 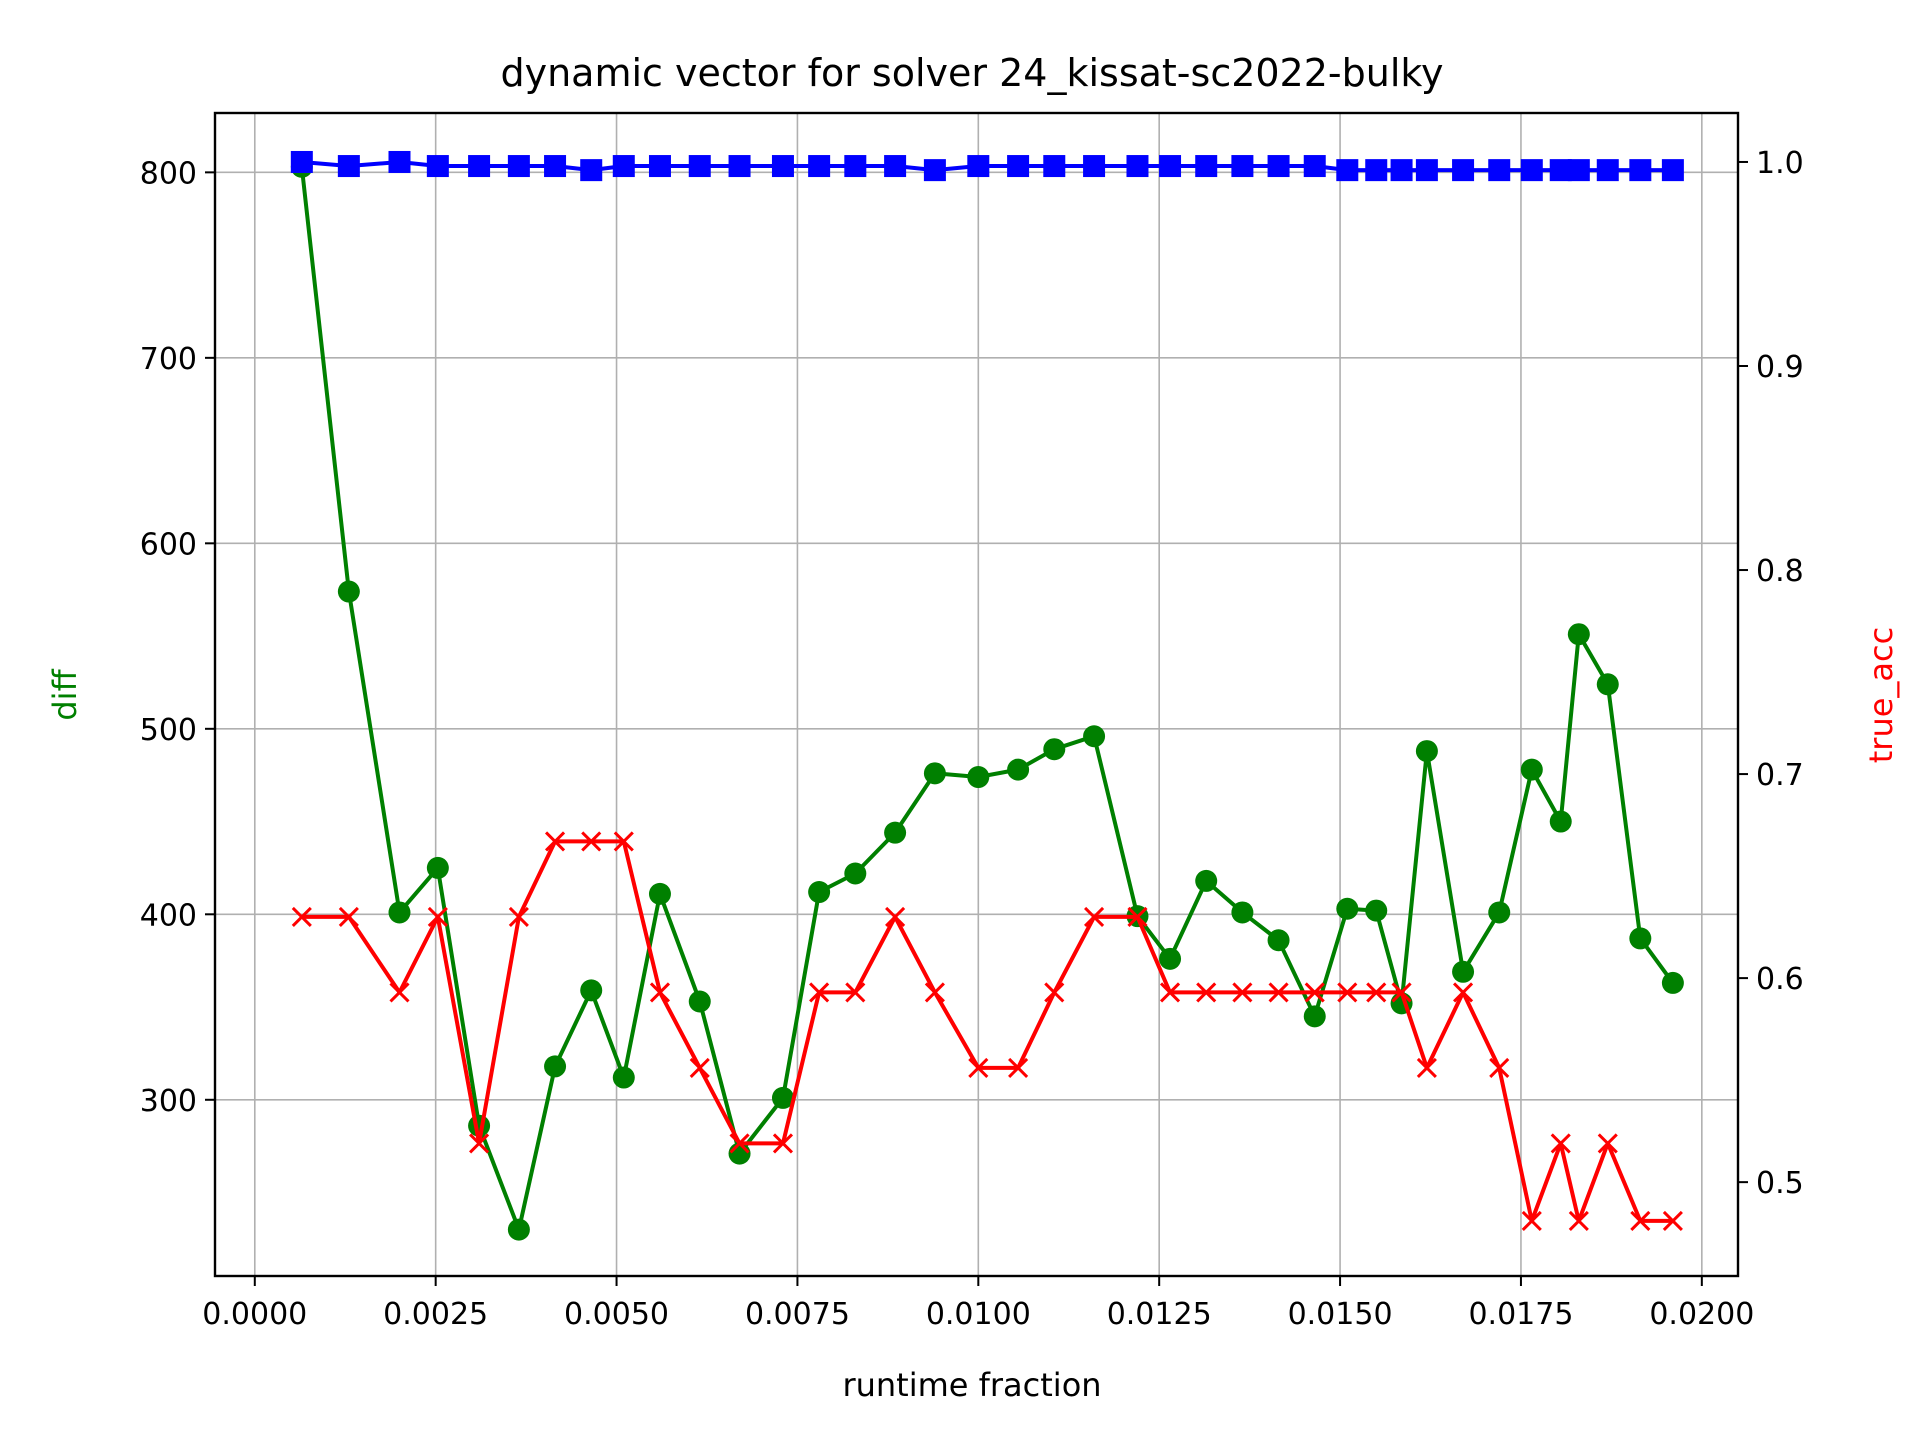 I want to click on x-tick-label: 0.0000, so click(x=254, y=1314).